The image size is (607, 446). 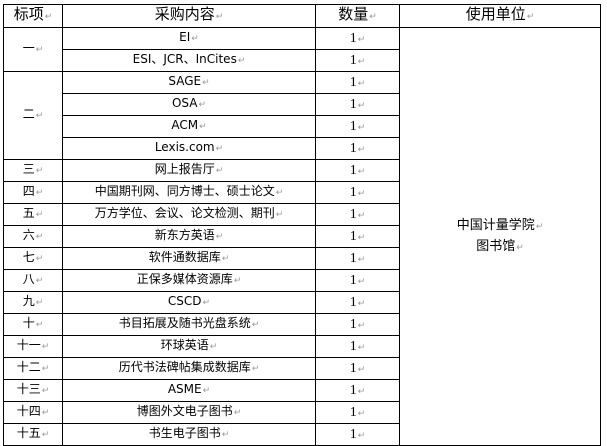 I want to click on content-cell: ESI、JCR、InCites, so click(x=189, y=60).